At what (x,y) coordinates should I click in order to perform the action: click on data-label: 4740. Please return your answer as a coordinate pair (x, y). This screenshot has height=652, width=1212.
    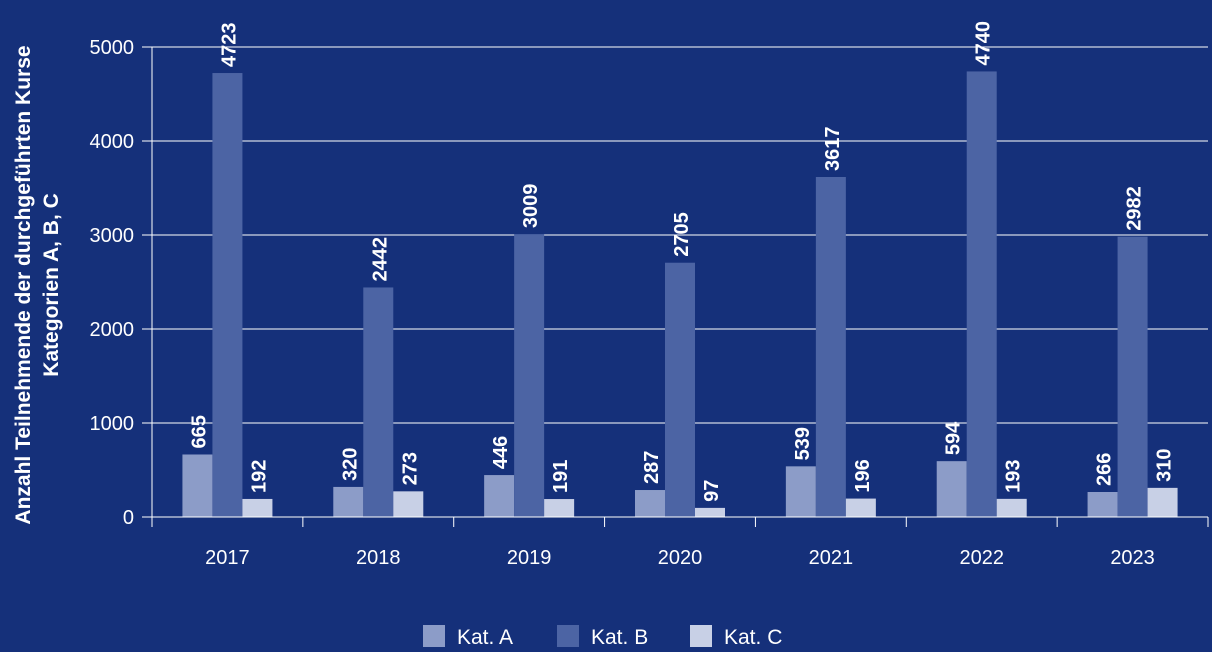
    Looking at the image, I should click on (984, 43).